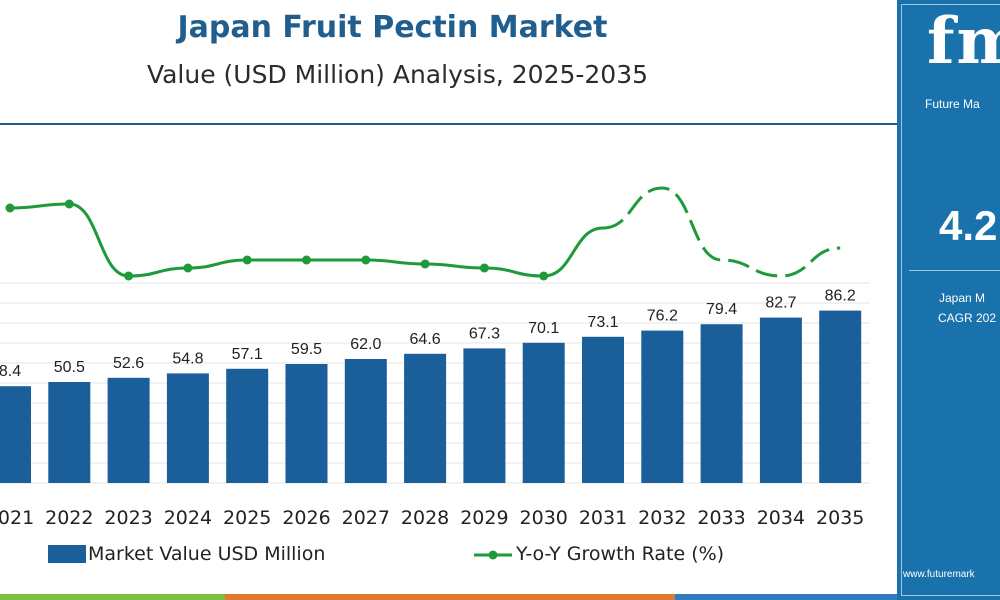 The width and height of the screenshot is (1000, 600). Describe the element at coordinates (952, 104) in the screenshot. I see `logo-name: Future Ma` at that location.